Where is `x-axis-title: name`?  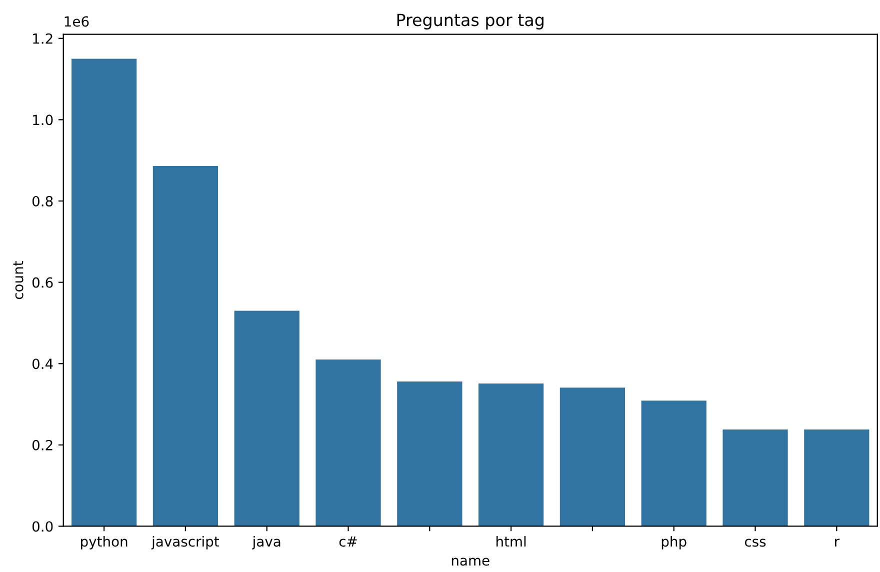 x-axis-title: name is located at coordinates (471, 562).